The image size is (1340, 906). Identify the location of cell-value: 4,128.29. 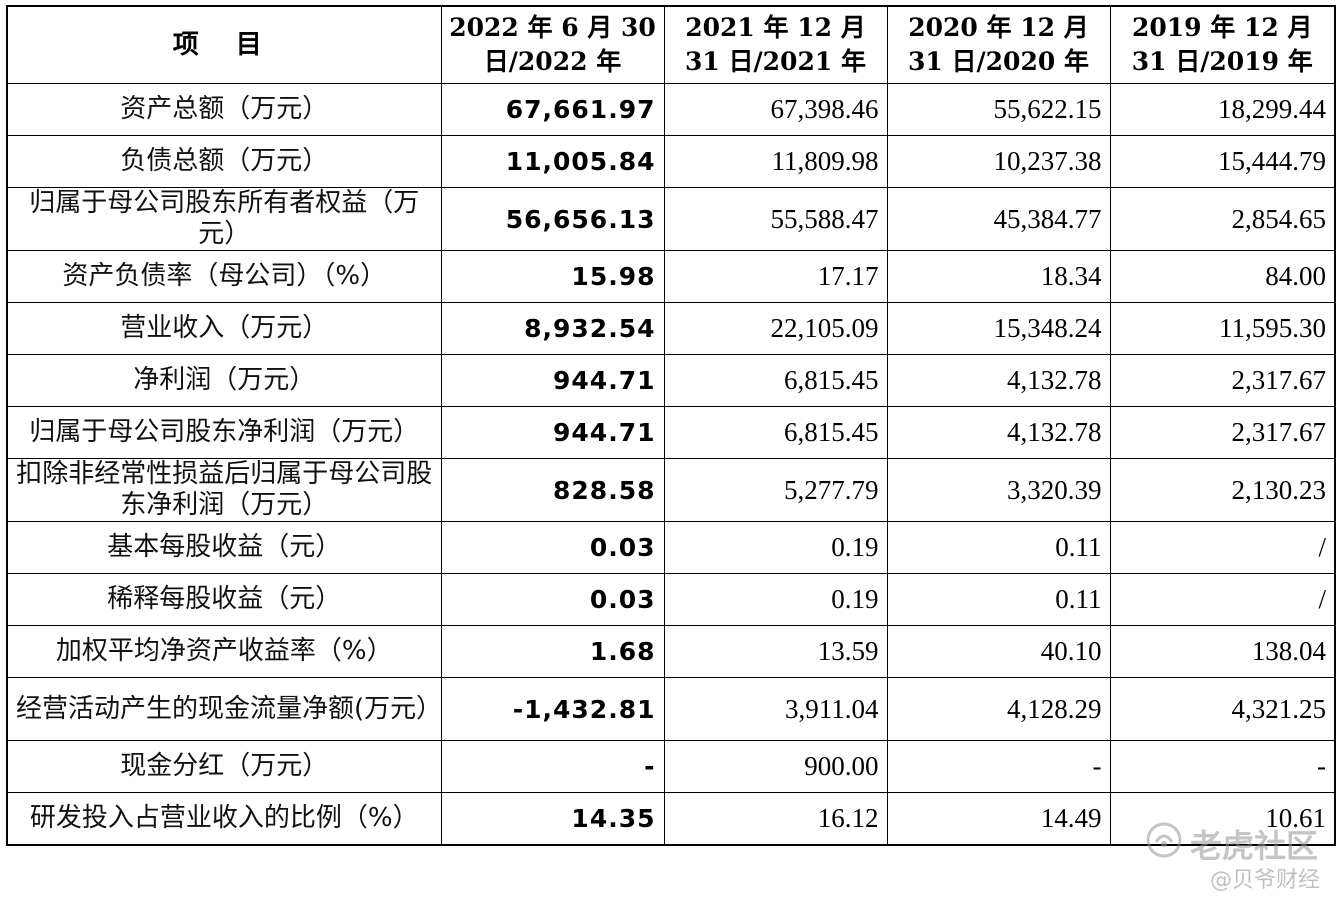
(998, 709).